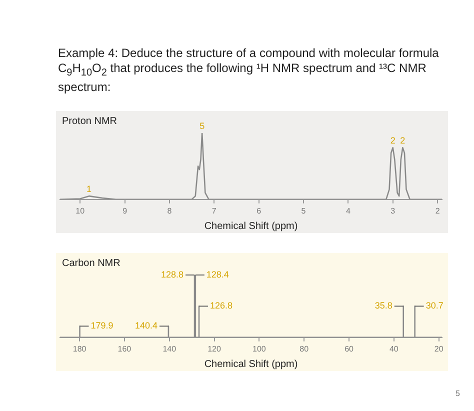 The image size is (474, 411). I want to click on annotation: 126.8, so click(221, 306).